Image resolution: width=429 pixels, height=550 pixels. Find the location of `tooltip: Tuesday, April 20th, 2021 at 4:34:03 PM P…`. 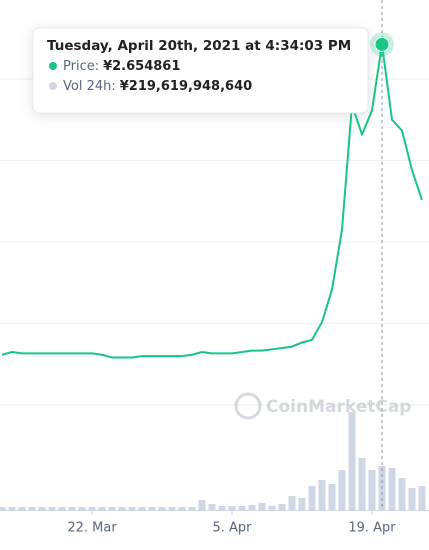

tooltip: Tuesday, April 20th, 2021 at 4:34:03 PM P… is located at coordinates (200, 70).